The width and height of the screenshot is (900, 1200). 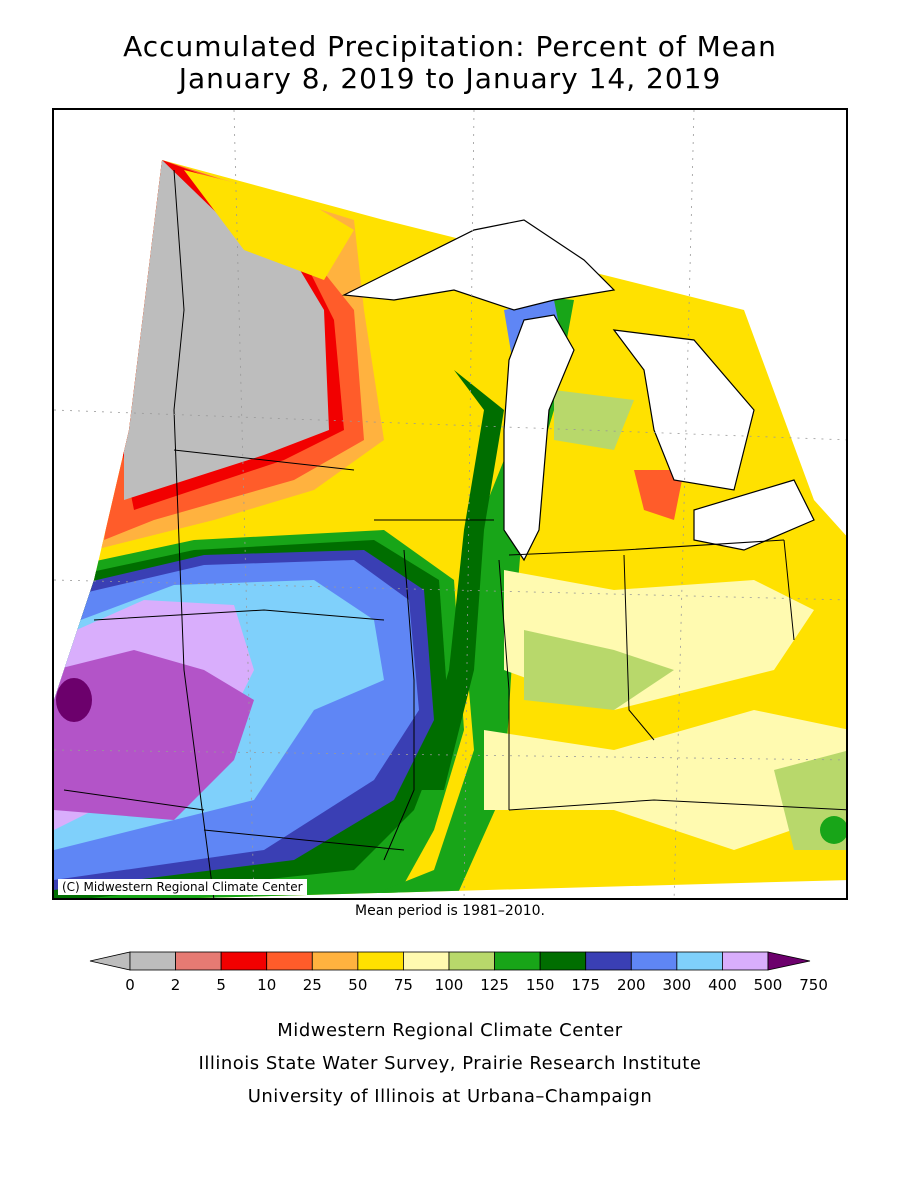 I want to click on lake-erie, so click(x=754, y=515).